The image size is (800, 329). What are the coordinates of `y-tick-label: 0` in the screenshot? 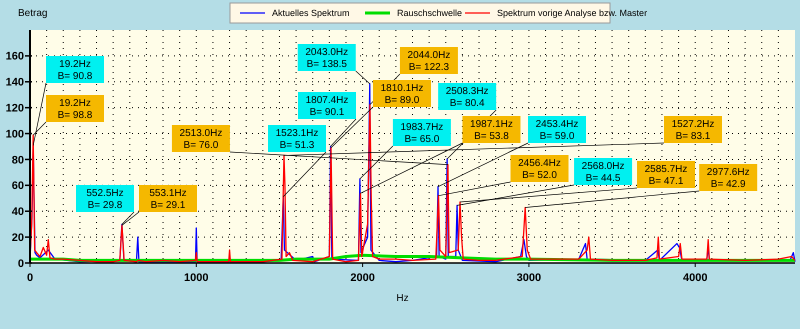 It's located at (21, 264).